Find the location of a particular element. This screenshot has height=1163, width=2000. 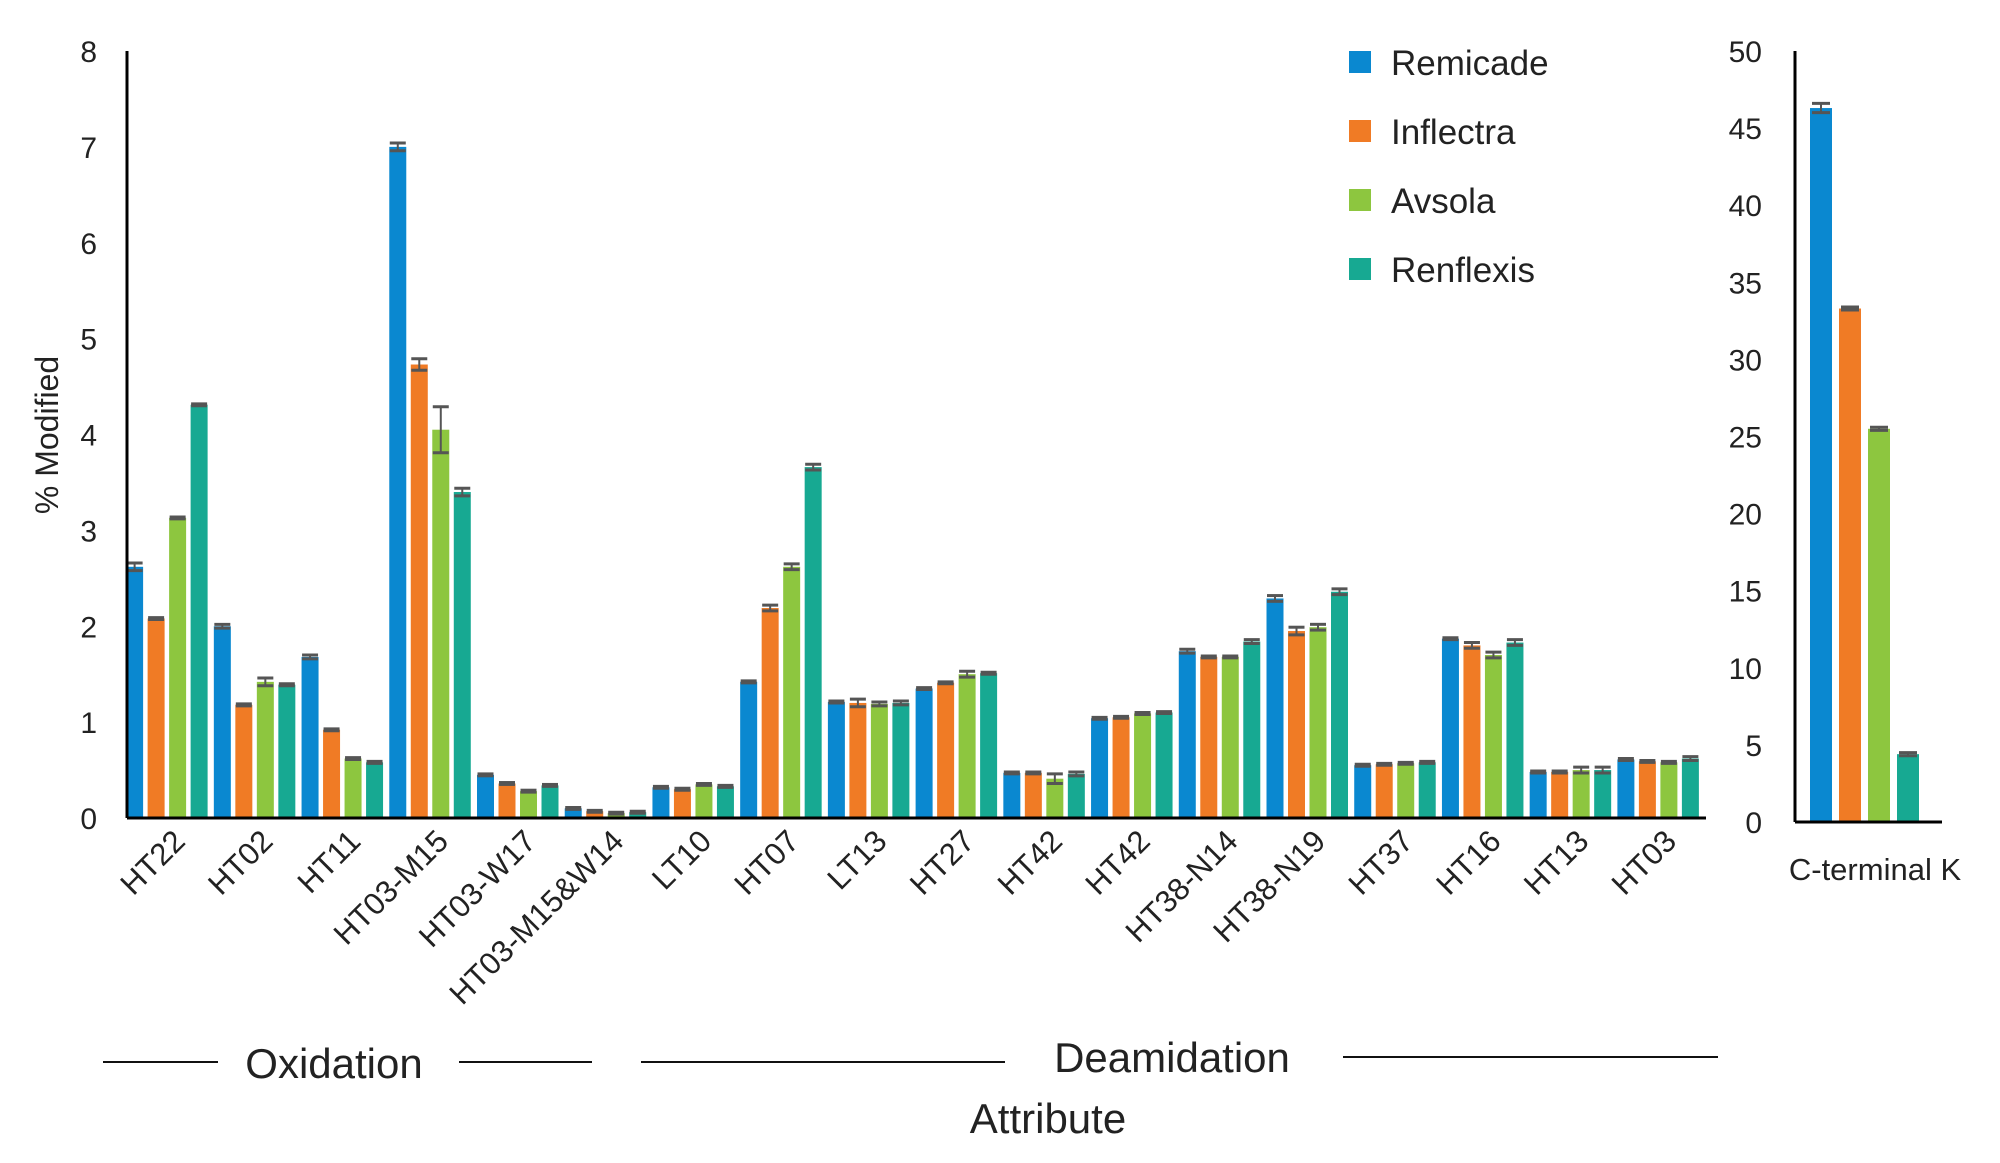

right-y-tick-label: 25 is located at coordinates (1745, 438).